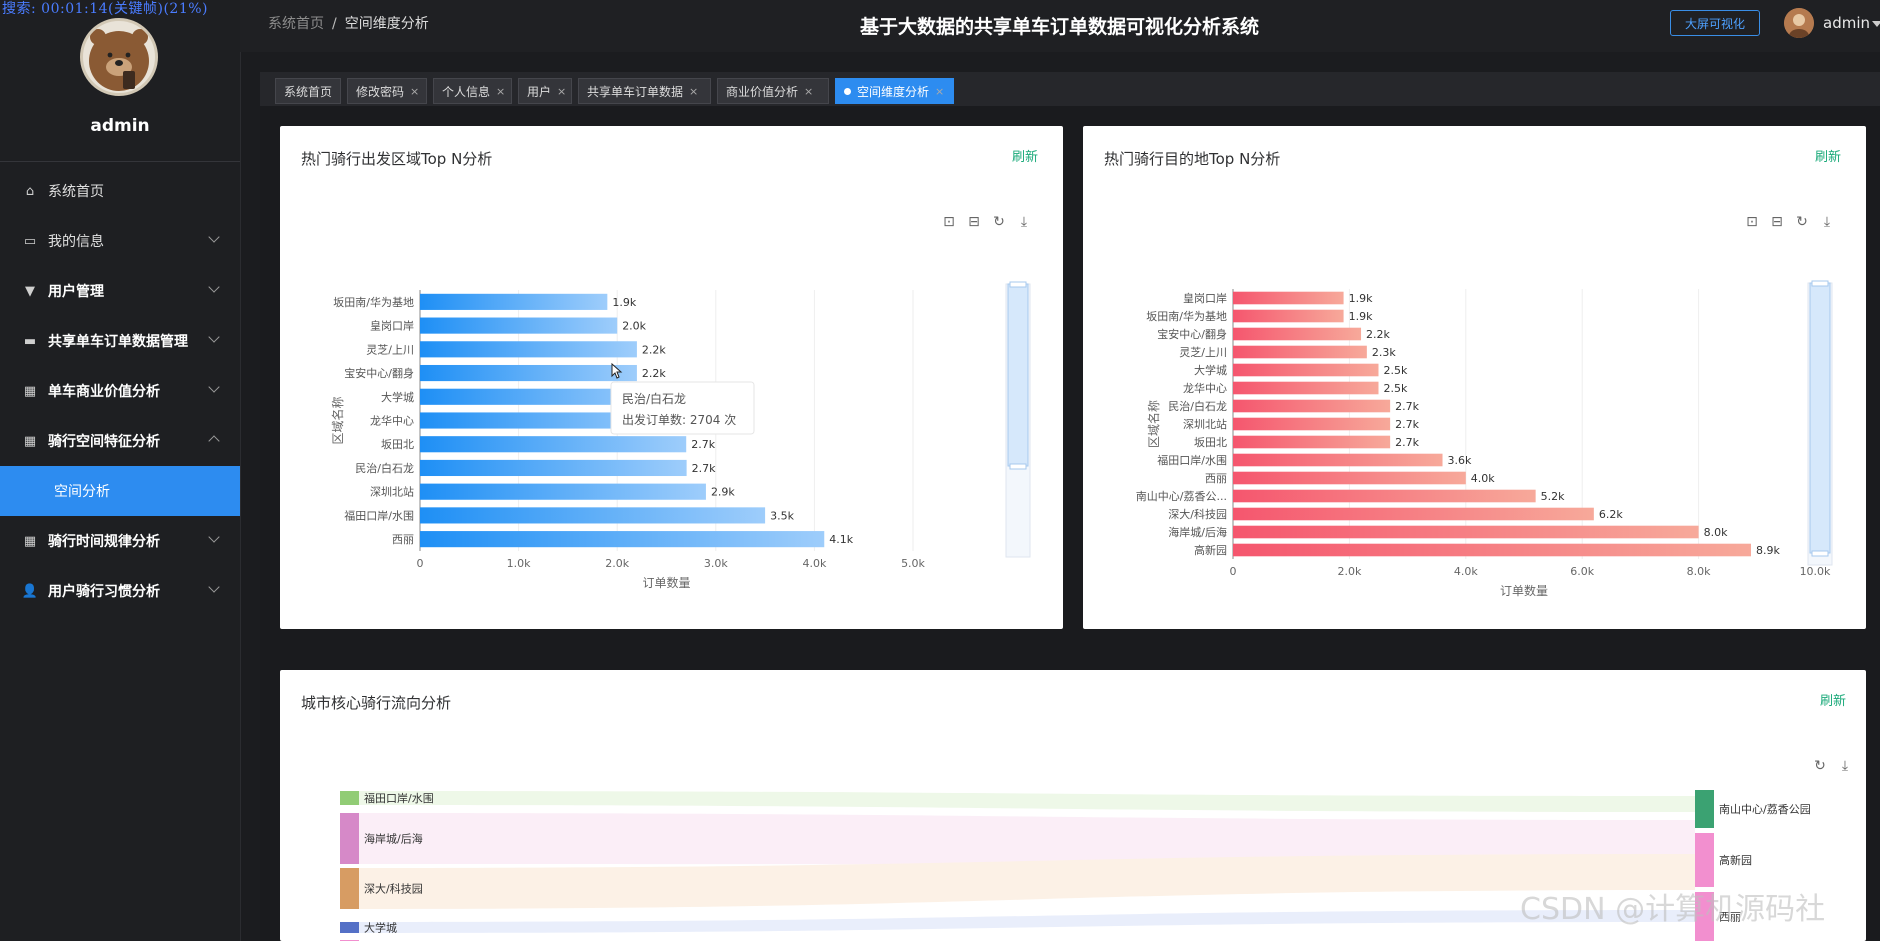 The height and width of the screenshot is (941, 1880). I want to click on header-avatar, so click(1799, 23).